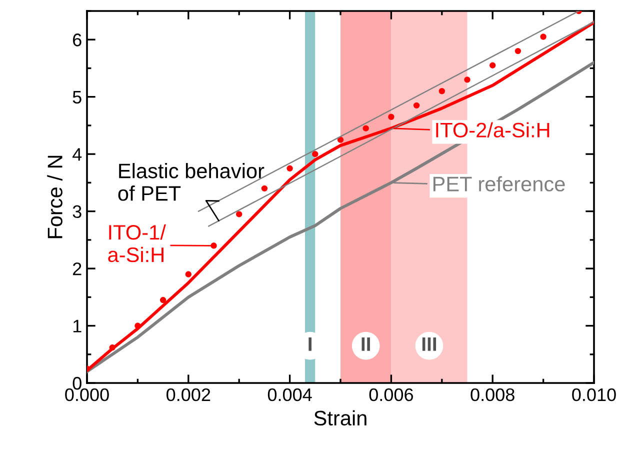 The width and height of the screenshot is (622, 454). What do you see at coordinates (191, 182) in the screenshot?
I see `annotation: Elastic behavior of PET` at bounding box center [191, 182].